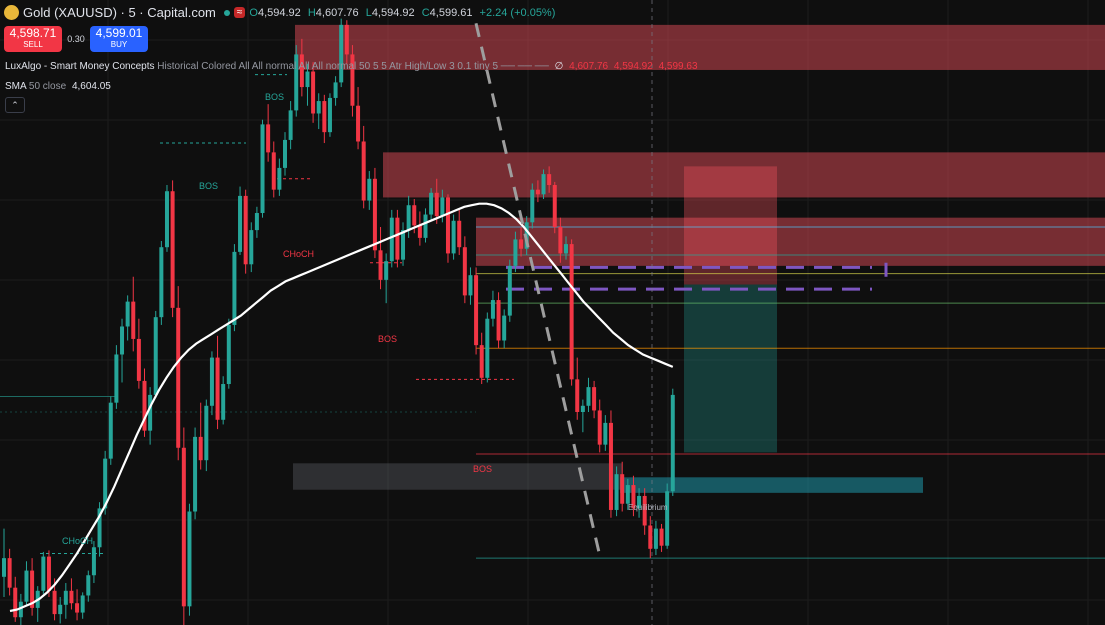 Image resolution: width=1105 pixels, height=625 pixels. Describe the element at coordinates (119, 12) in the screenshot. I see `symbol-title: Gold (XAUUSD) · 5 · Capital.com` at that location.